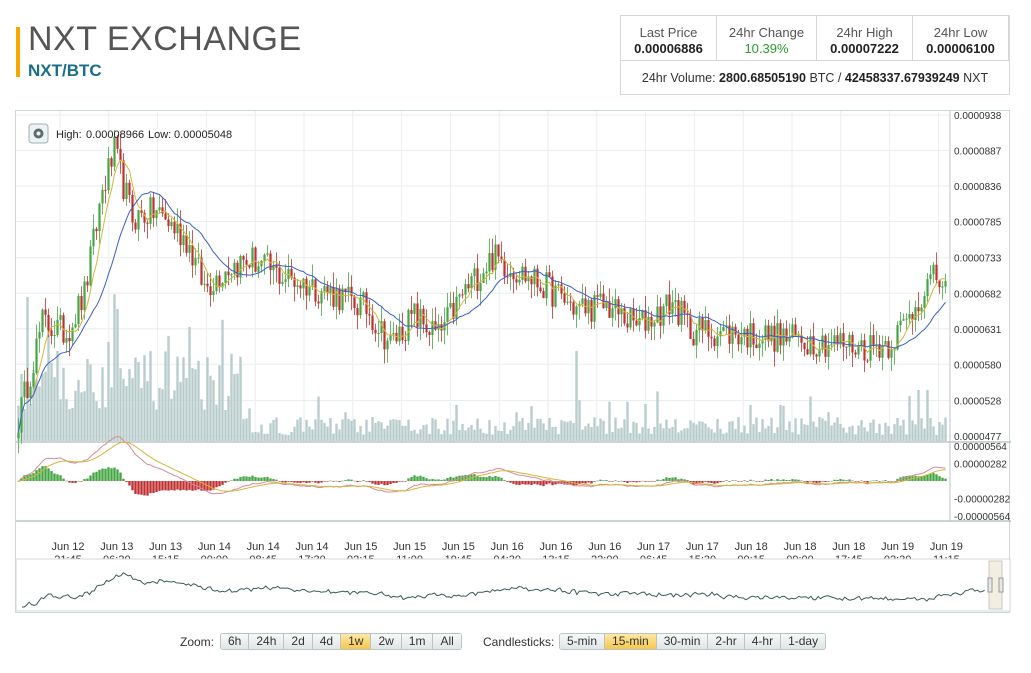  Describe the element at coordinates (327, 641) in the screenshot. I see `zoom-4d-button: 4d` at that location.